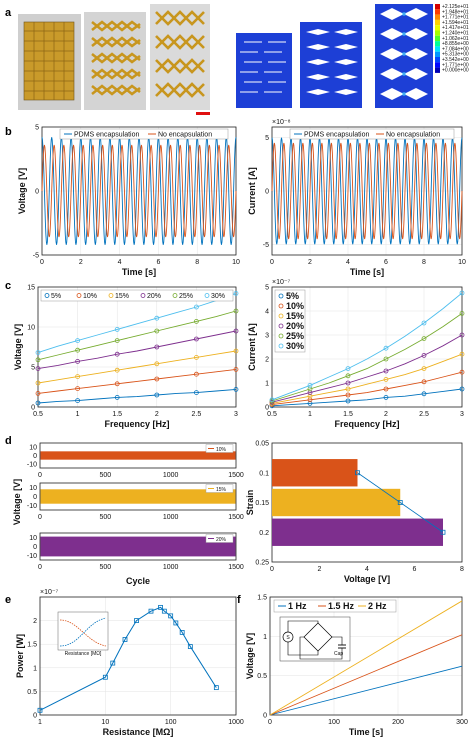 This screenshot has height=747, width=474. Describe the element at coordinates (341, 606) in the screenshot. I see `legend-label: 1.5 Hz` at that location.